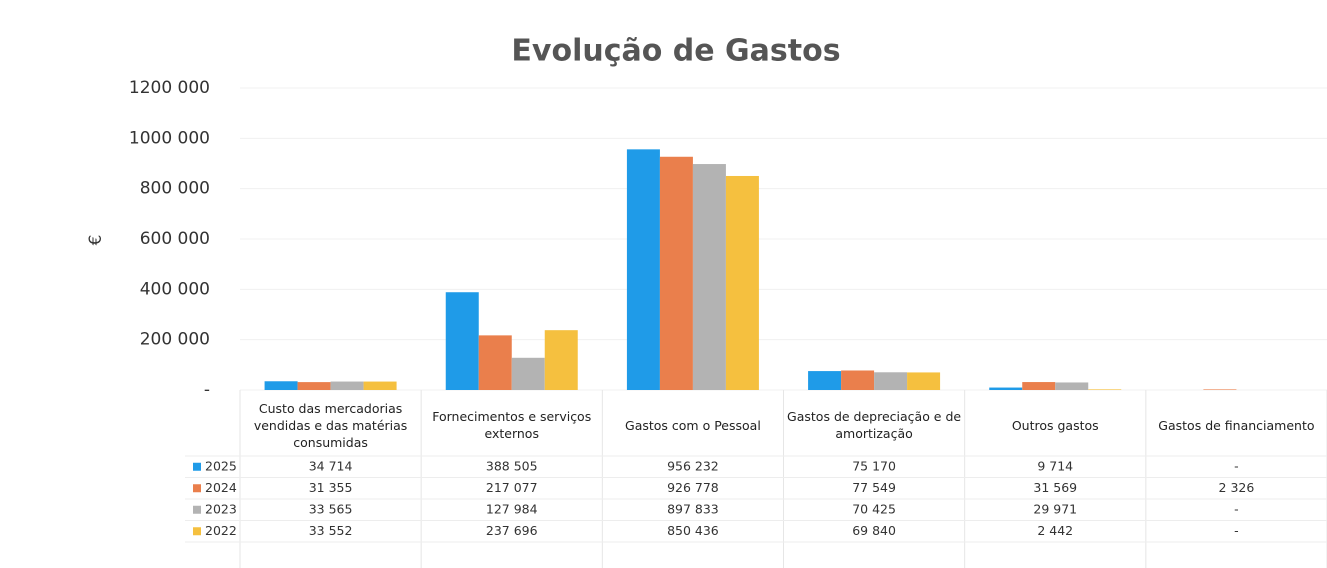 The height and width of the screenshot is (568, 1327). Describe the element at coordinates (1055, 487) in the screenshot. I see `value-label: 31 569` at that location.